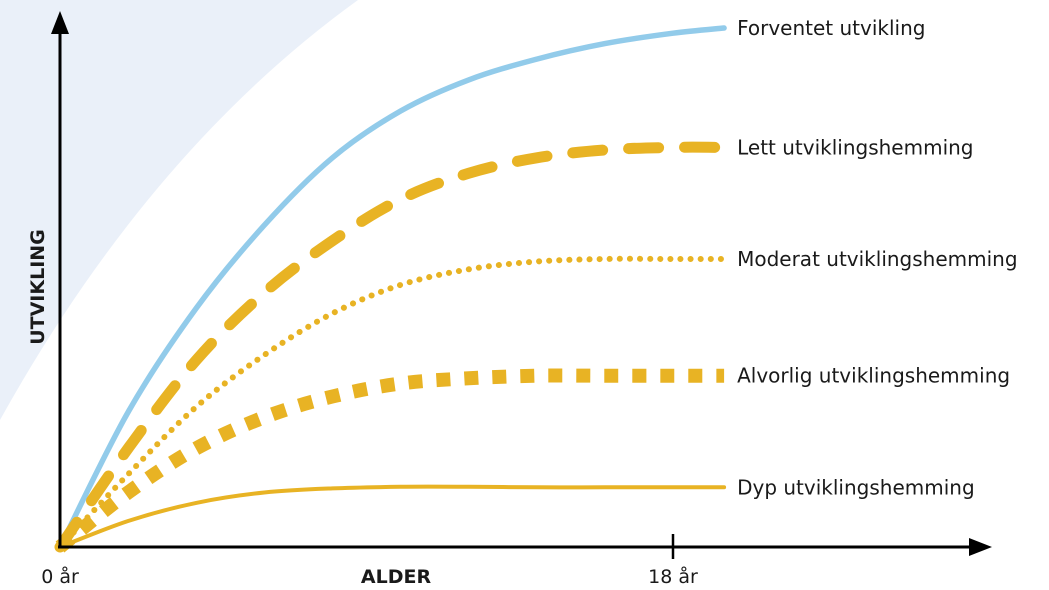 The height and width of the screenshot is (590, 1049). Describe the element at coordinates (38, 287) in the screenshot. I see `y-axis-title: UTVIKLING` at that location.